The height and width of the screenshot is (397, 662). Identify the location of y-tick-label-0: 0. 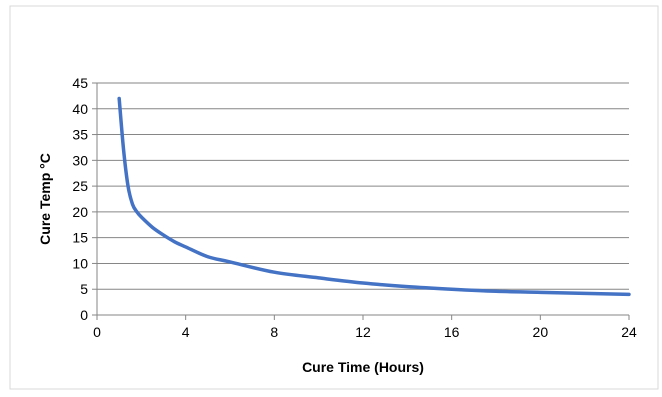
(84, 315).